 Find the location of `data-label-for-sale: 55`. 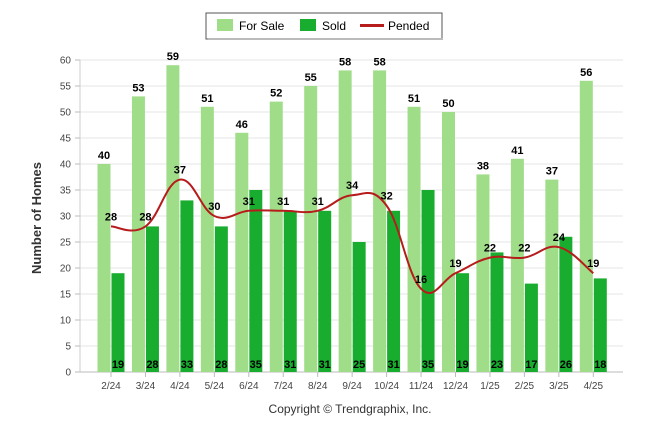

data-label-for-sale: 55 is located at coordinates (311, 78).